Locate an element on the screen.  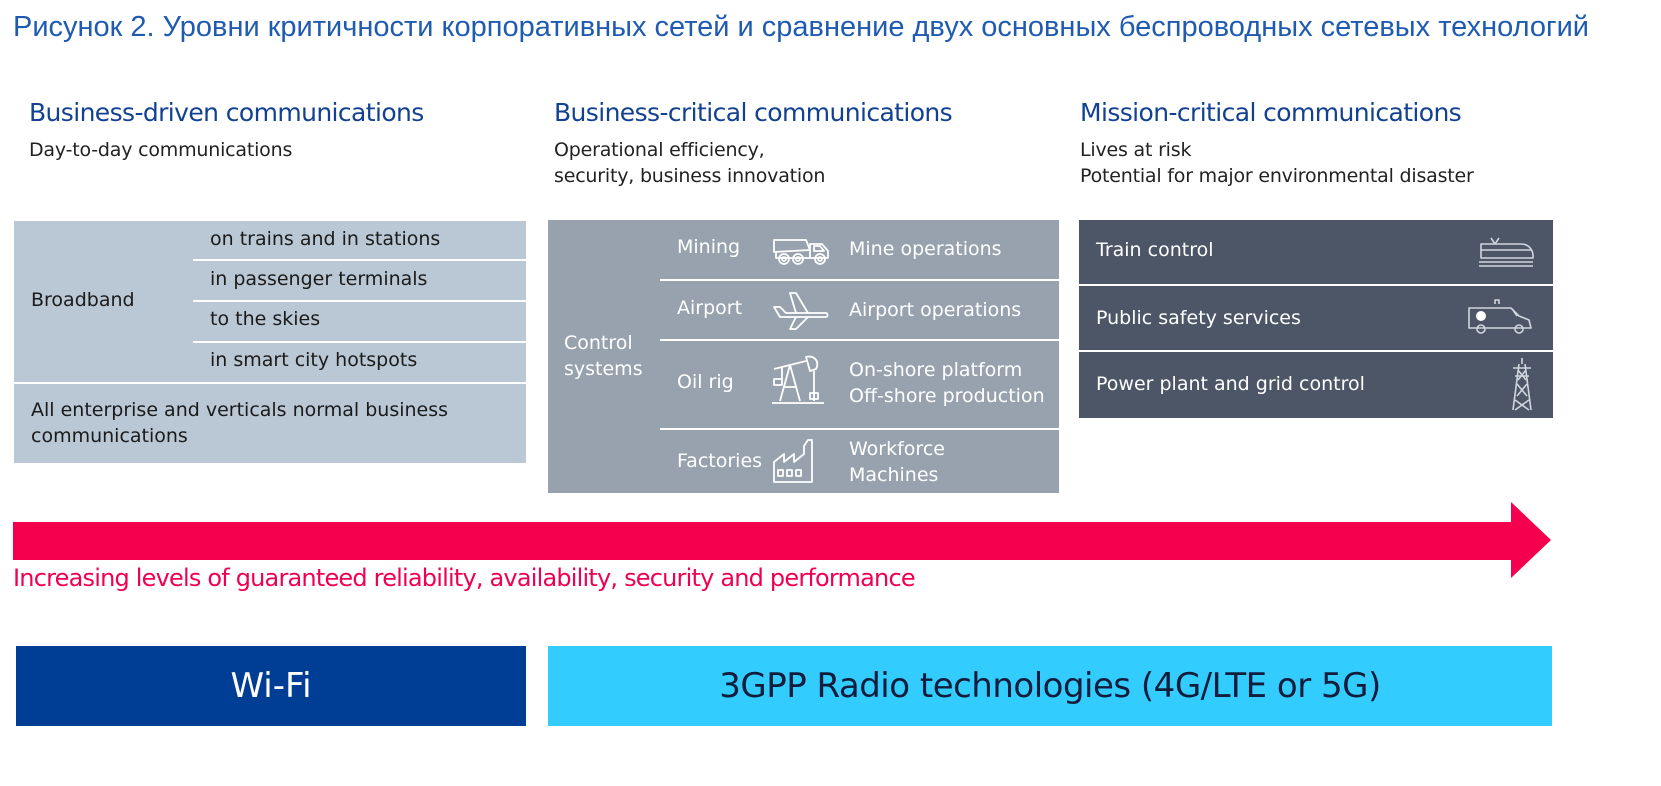
sector-row-factories: Factories Workforce Machines is located at coordinates (859, 461).